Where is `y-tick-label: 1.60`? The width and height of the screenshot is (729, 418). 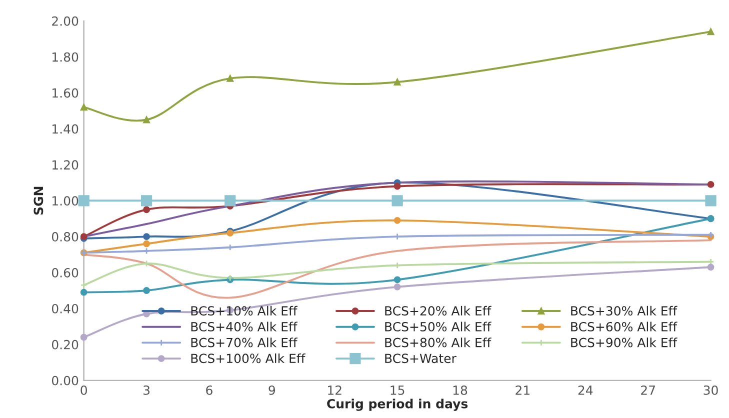
y-tick-label: 1.60 is located at coordinates (65, 93).